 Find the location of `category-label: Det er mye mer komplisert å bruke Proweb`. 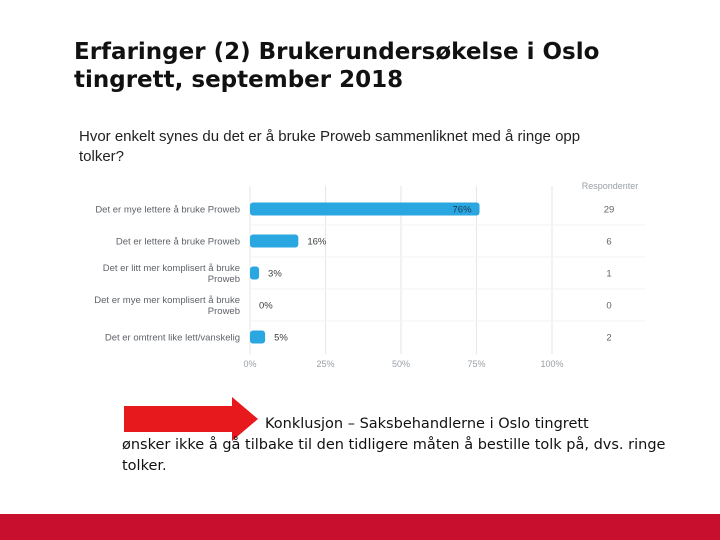

category-label: Det er mye mer komplisert å bruke Proweb is located at coordinates (167, 306).